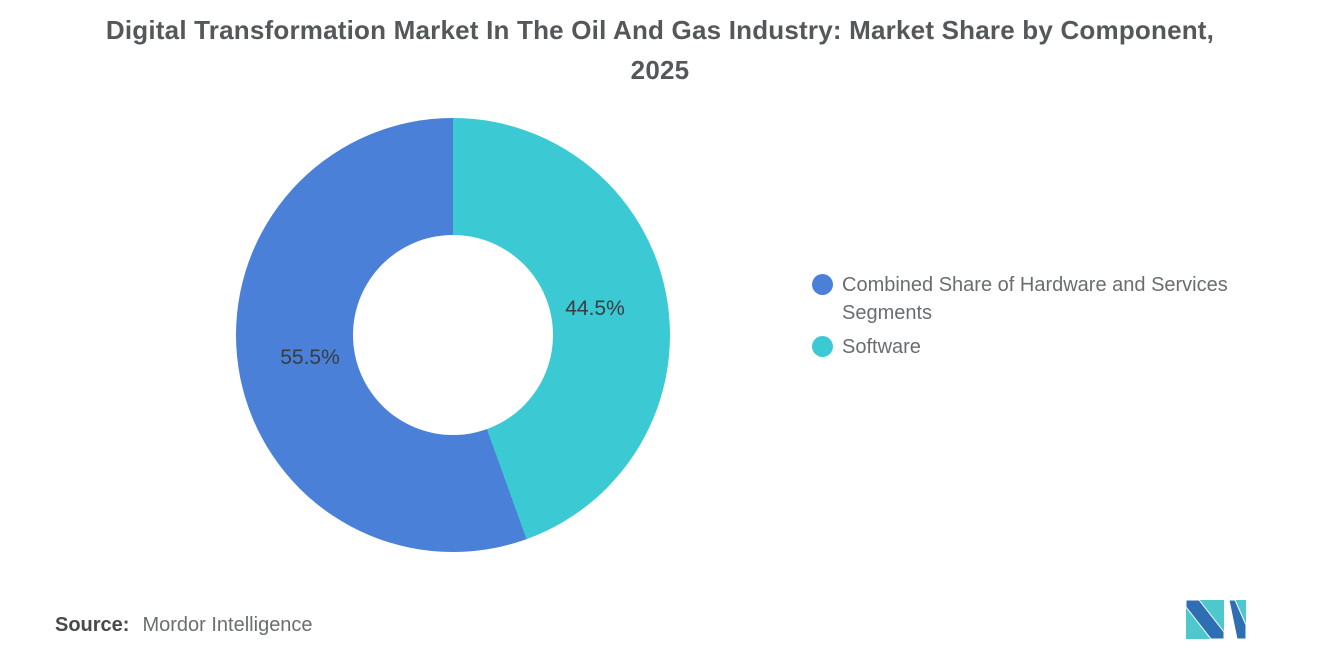 Image resolution: width=1320 pixels, height=665 pixels. What do you see at coordinates (1205, 619) in the screenshot?
I see `logo-left-band` at bounding box center [1205, 619].